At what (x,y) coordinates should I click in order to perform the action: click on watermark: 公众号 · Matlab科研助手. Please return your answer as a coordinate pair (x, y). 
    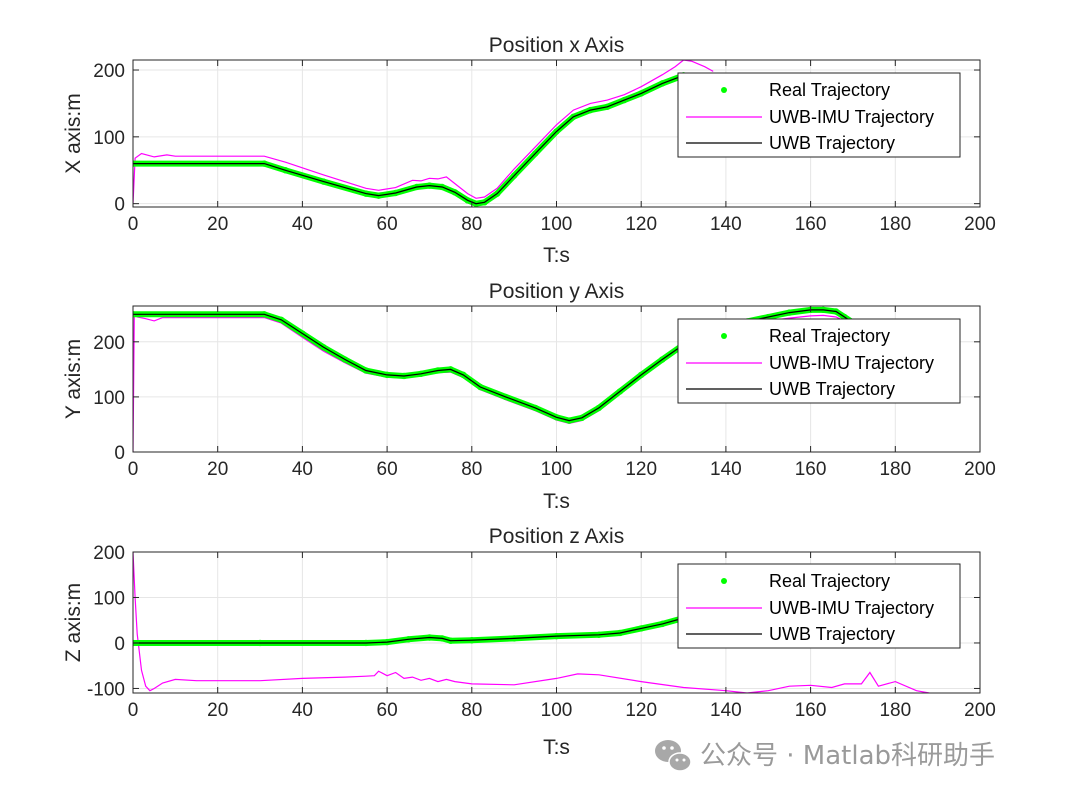
    Looking at the image, I should click on (825, 756).